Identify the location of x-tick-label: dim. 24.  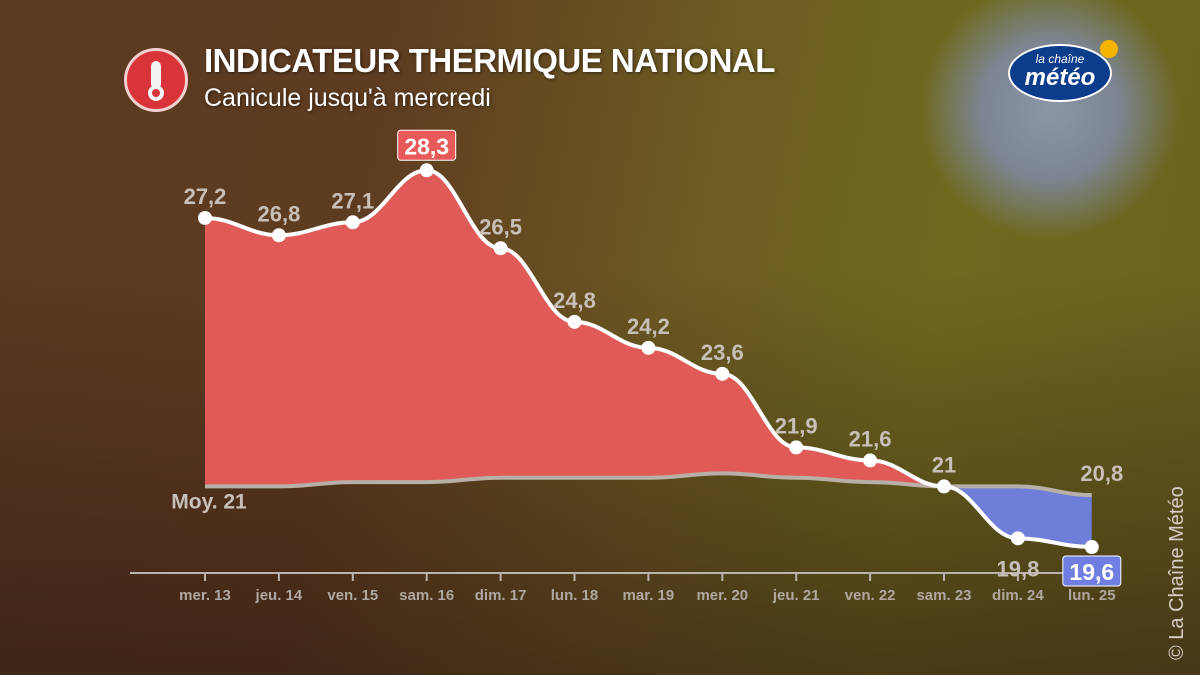
(1018, 595).